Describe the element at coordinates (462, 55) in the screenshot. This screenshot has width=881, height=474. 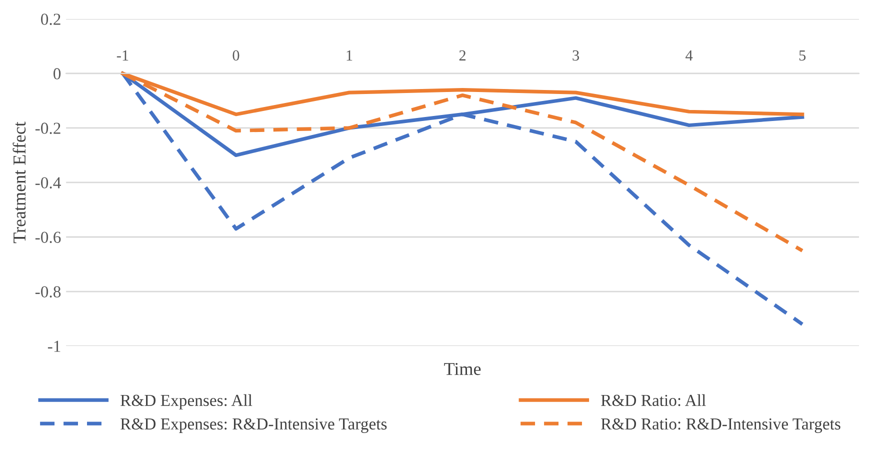
I see `x-tick-label: 2` at that location.